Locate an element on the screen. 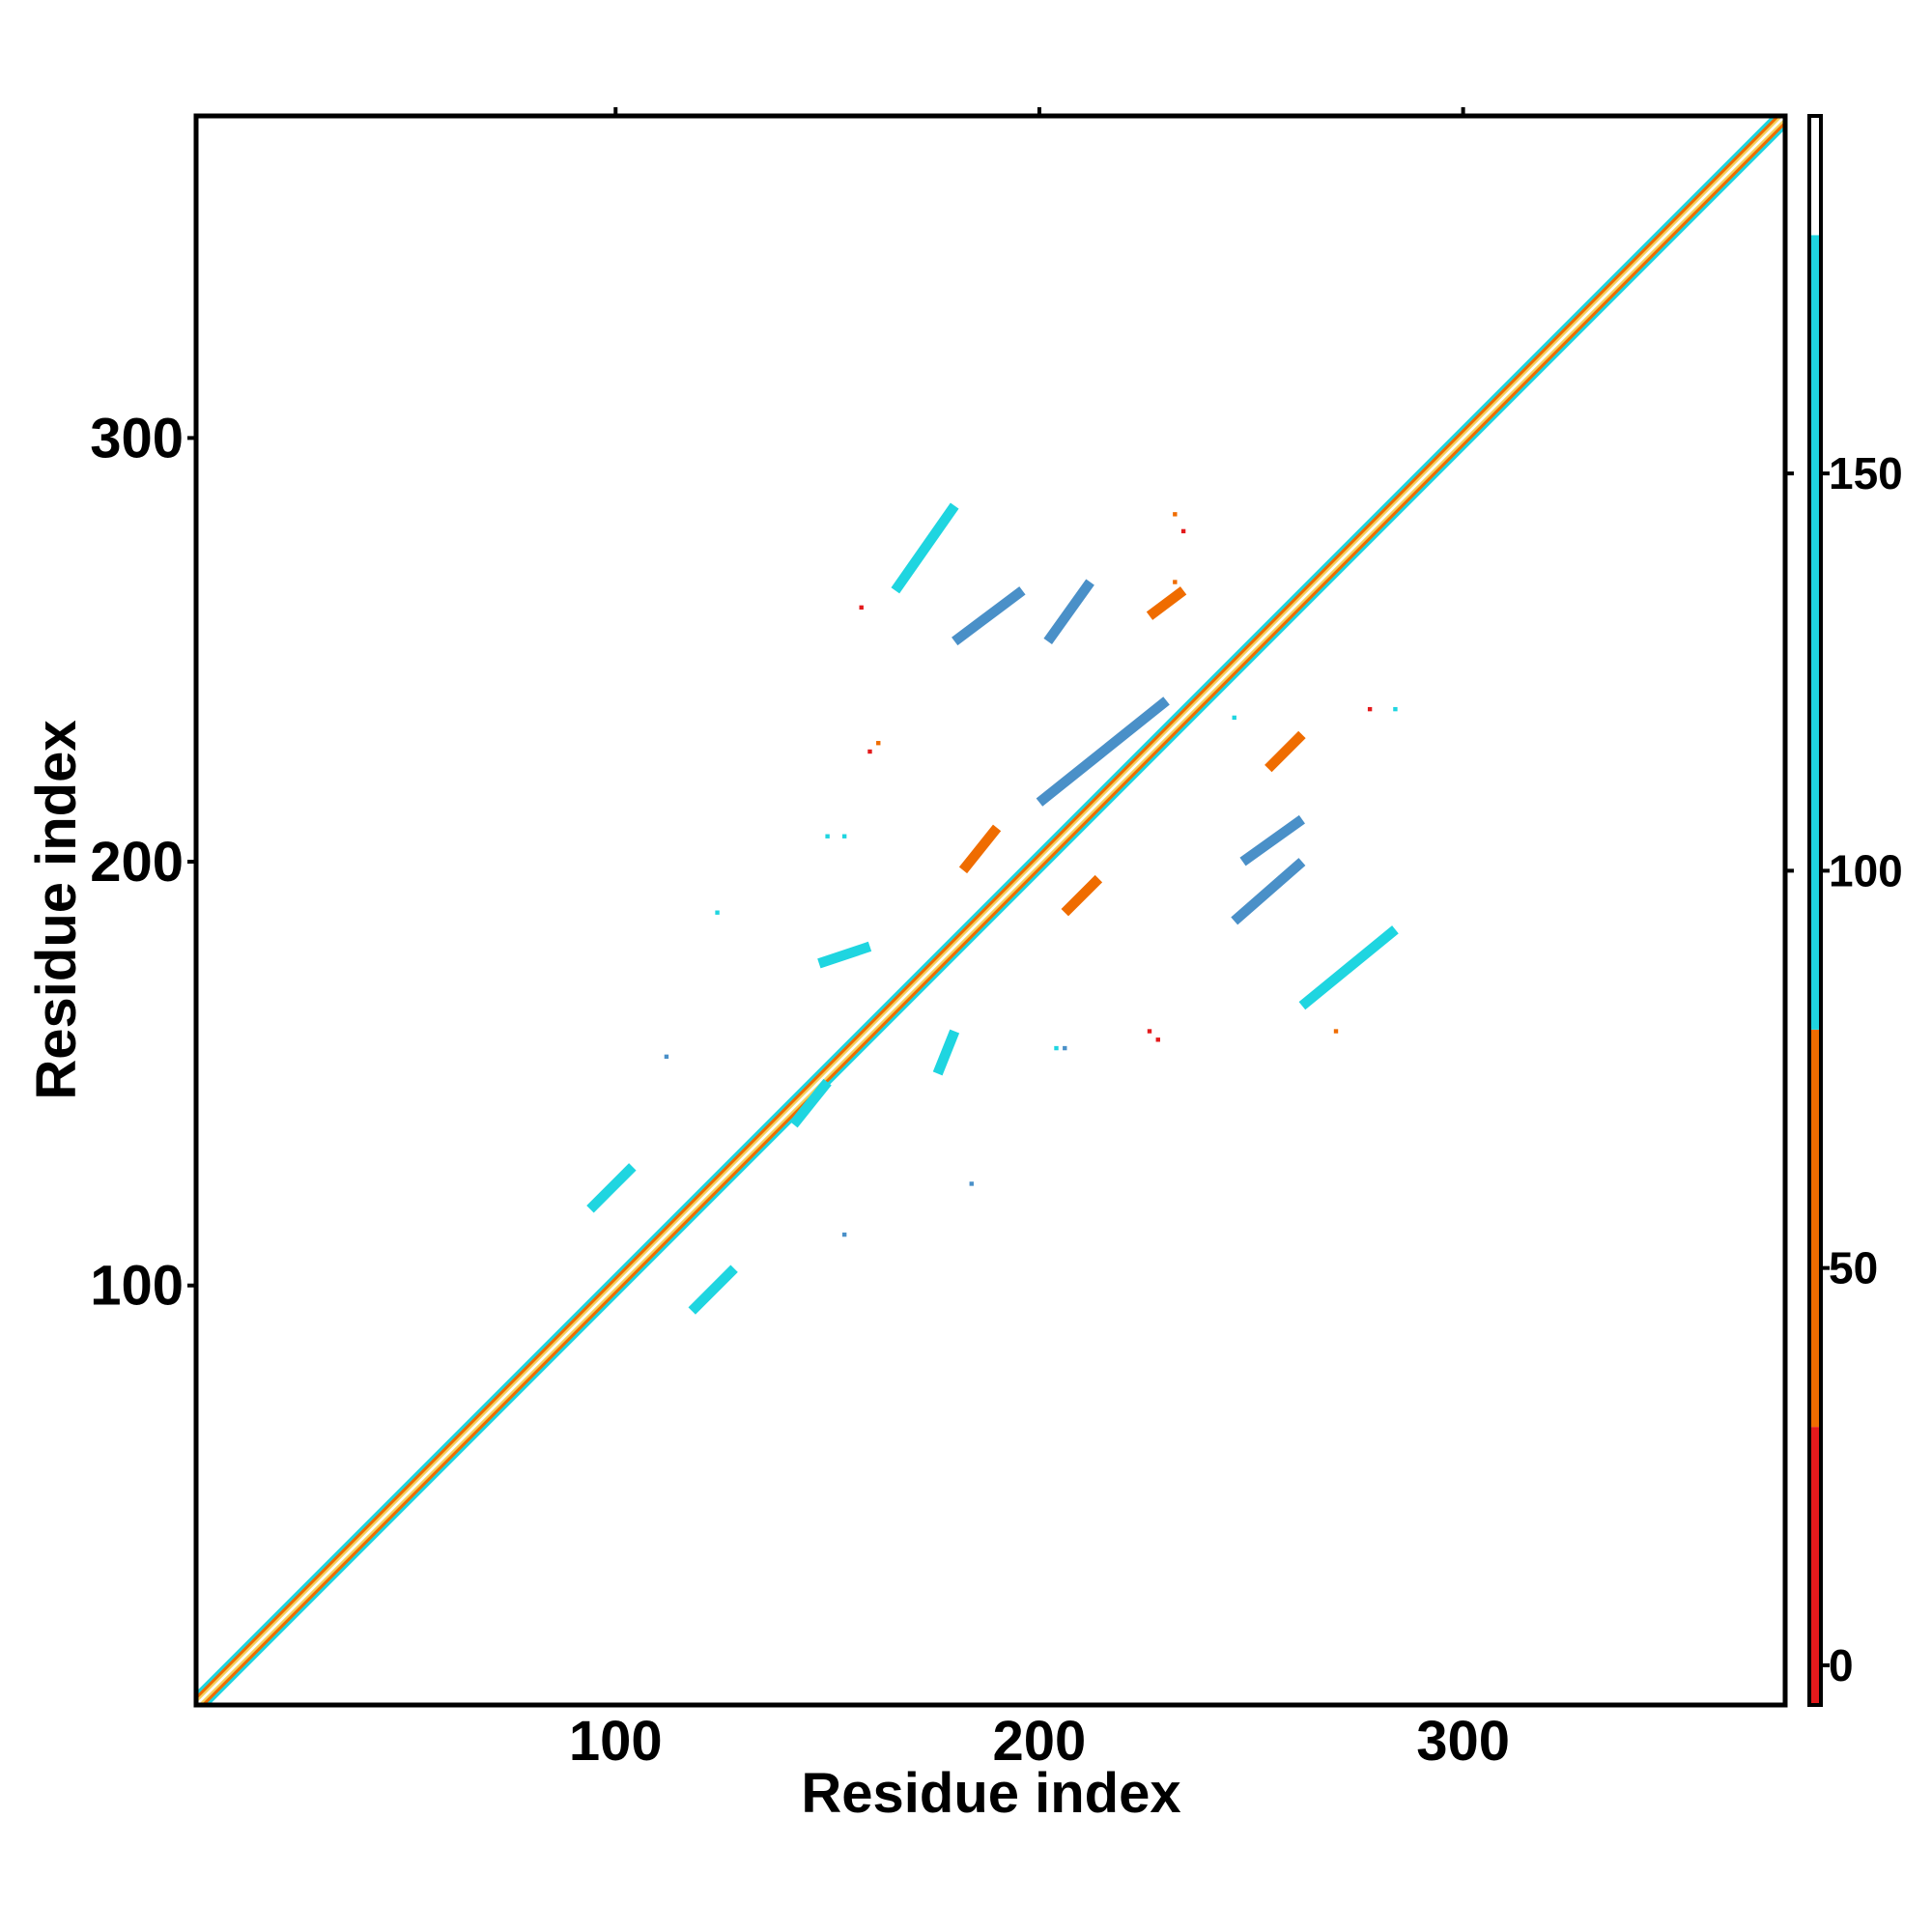 This screenshot has height=1932, width=1932. y-axis-title: Residue index is located at coordinates (56, 909).